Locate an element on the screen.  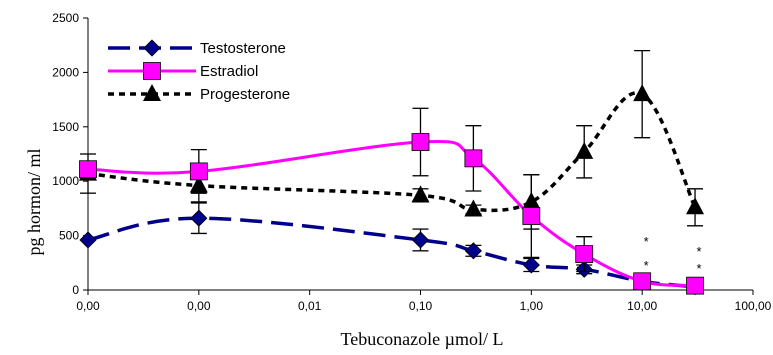
x-tick-label-3: 0,10 is located at coordinates (421, 306).